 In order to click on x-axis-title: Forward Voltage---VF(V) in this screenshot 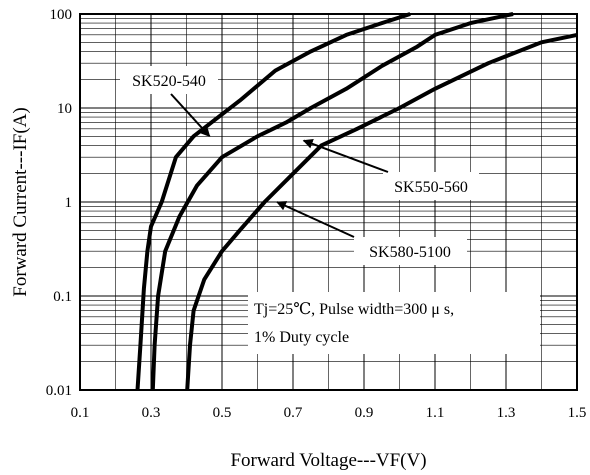, I will do `click(328, 460)`.